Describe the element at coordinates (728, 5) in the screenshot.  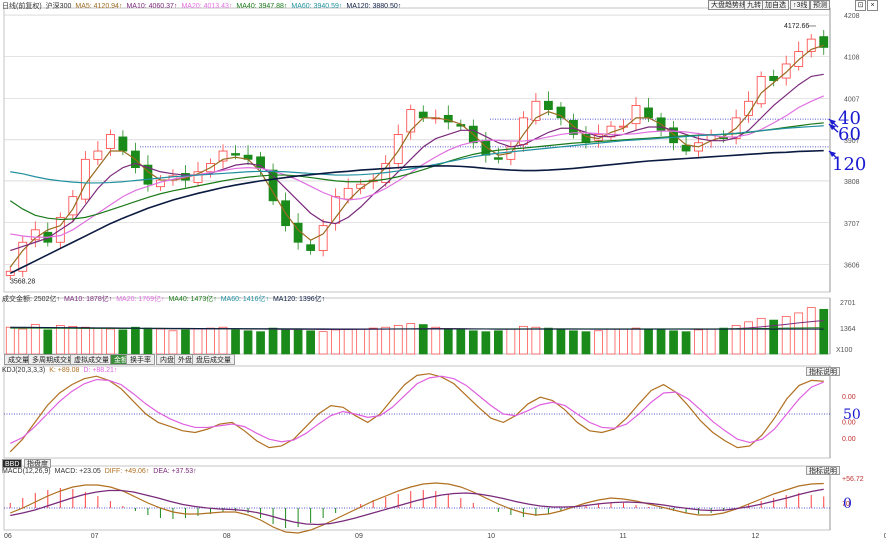
I see `toolbar-button: 大盘趋势线` at that location.